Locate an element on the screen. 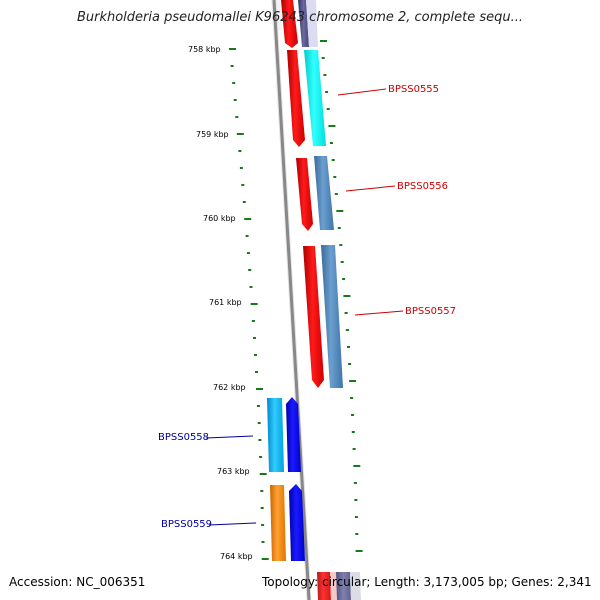 This screenshot has height=600, width=600. gene-label-bpss0558: BPSS0558 is located at coordinates (183, 437).